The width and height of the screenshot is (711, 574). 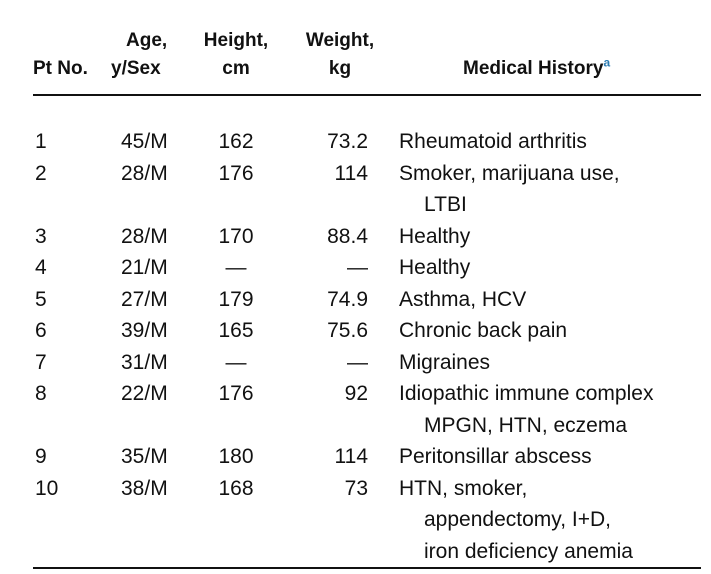 What do you see at coordinates (236, 330) in the screenshot?
I see `cell-height: 165` at bounding box center [236, 330].